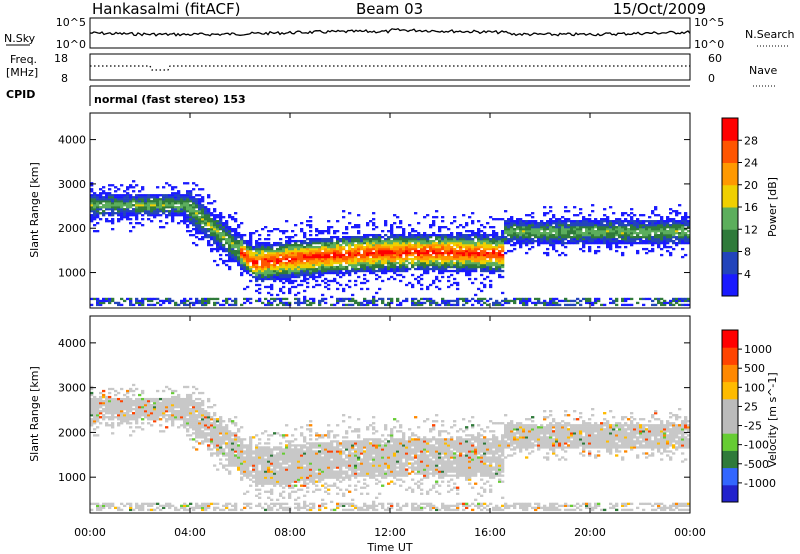  What do you see at coordinates (71, 44) in the screenshot?
I see `nsky-tick-bottom: 10^0` at bounding box center [71, 44].